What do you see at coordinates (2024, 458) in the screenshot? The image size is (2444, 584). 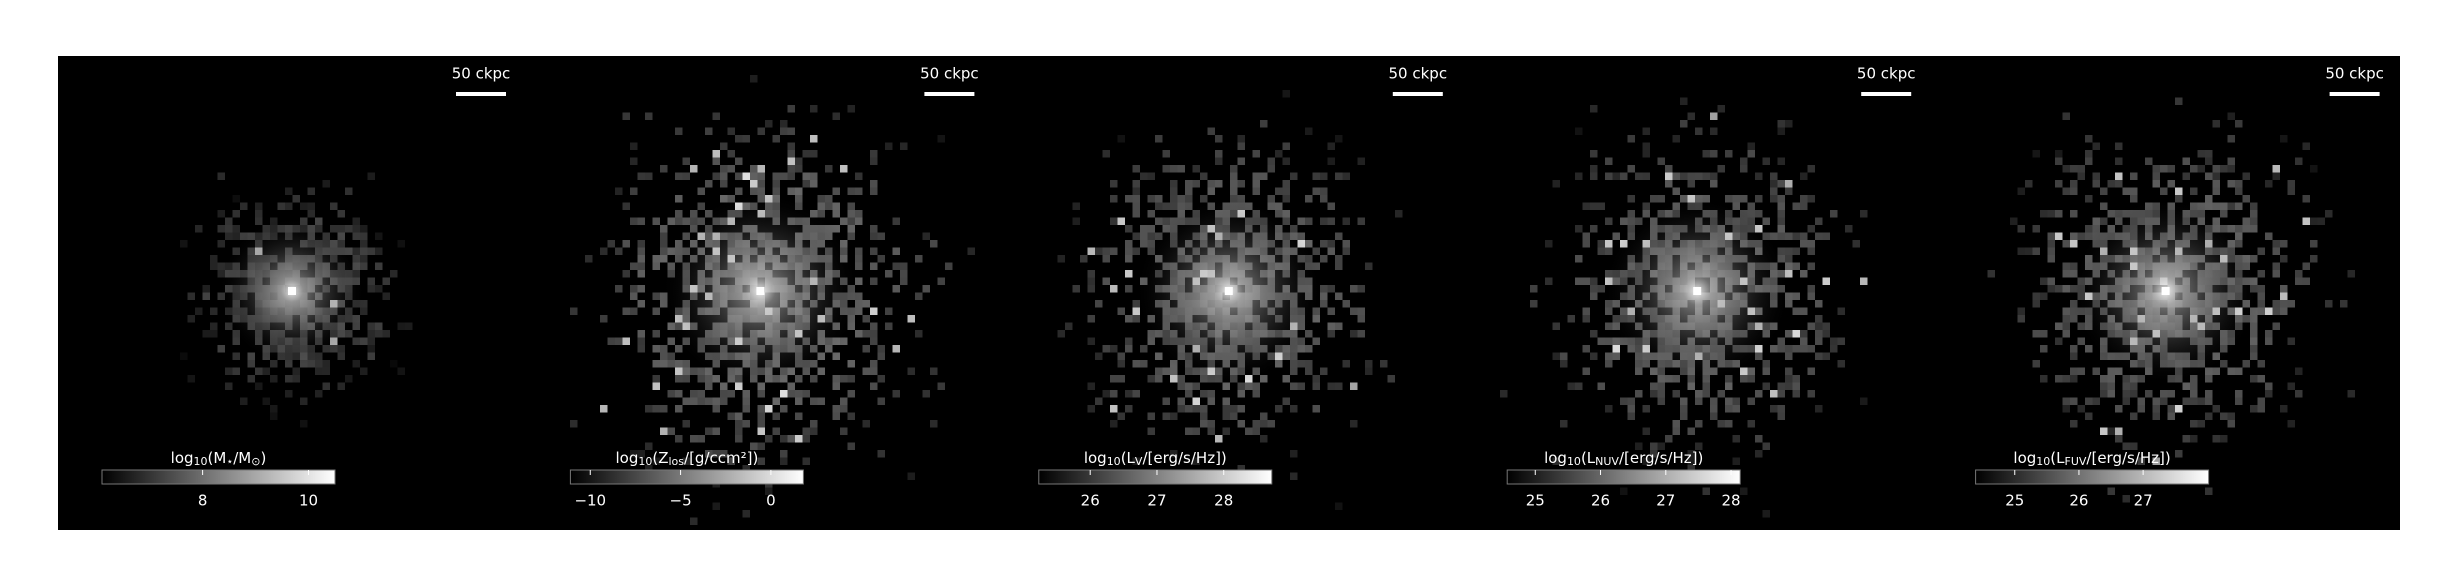 I see `label-text: log` at bounding box center [2024, 458].